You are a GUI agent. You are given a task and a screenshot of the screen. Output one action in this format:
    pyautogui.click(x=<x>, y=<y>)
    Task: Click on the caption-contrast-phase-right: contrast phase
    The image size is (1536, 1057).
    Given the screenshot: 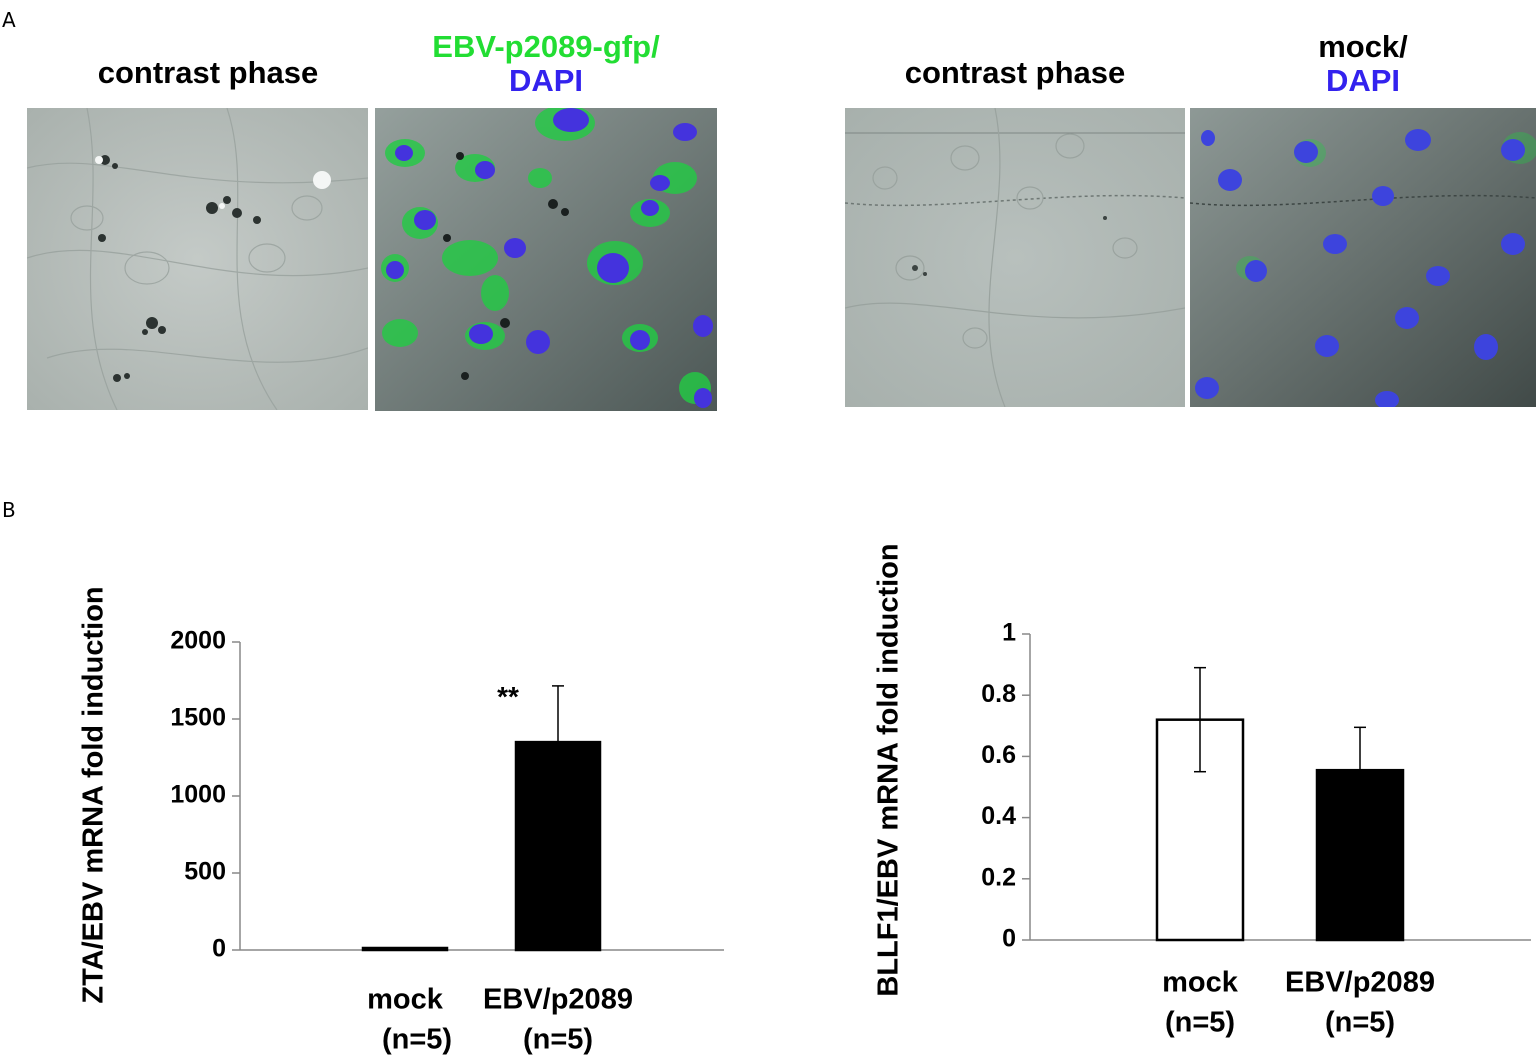 What is the action you would take?
    pyautogui.click(x=1015, y=72)
    